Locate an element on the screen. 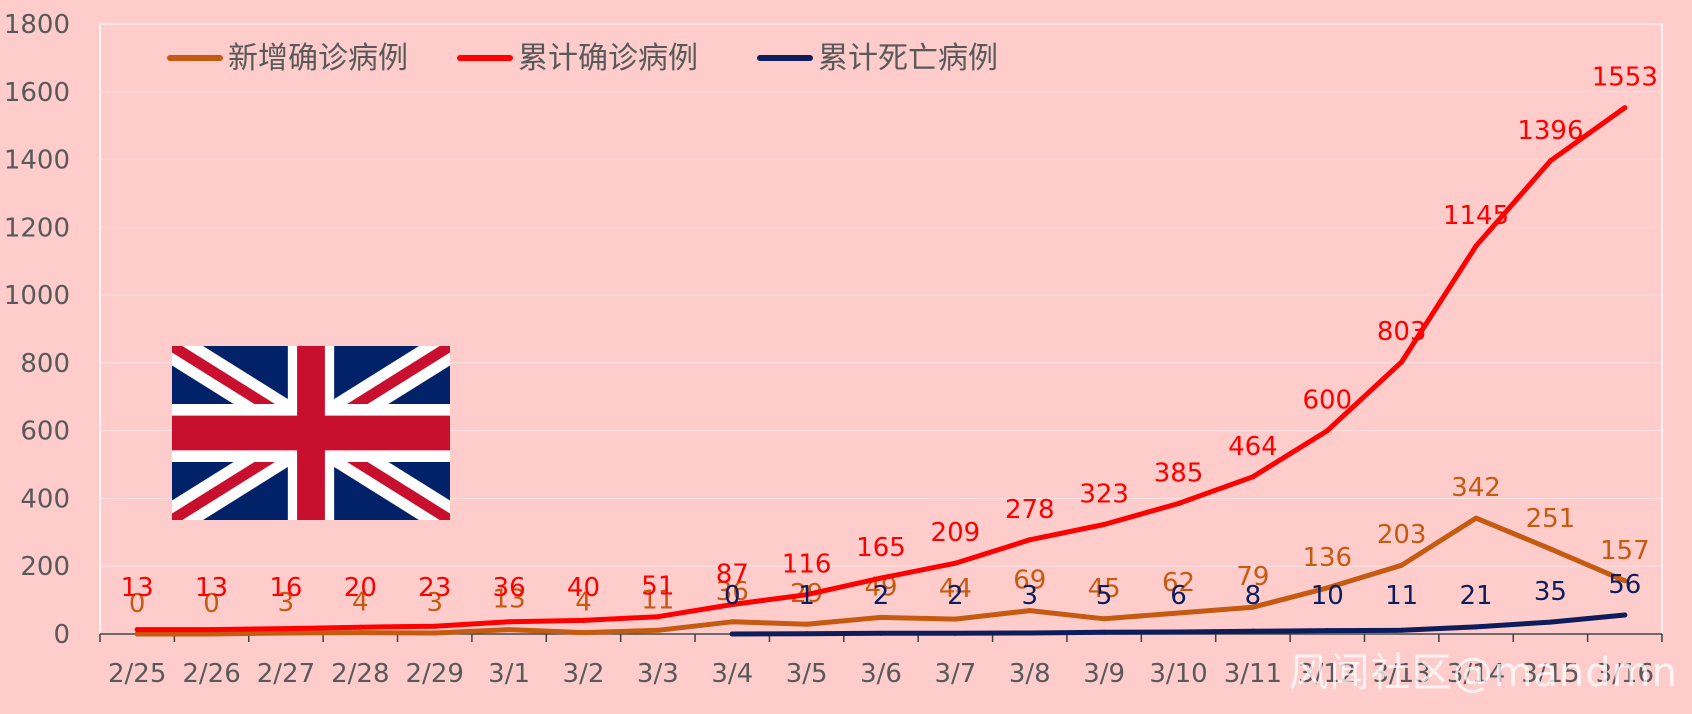 This screenshot has height=714, width=1692. y-tick-label: 1000 is located at coordinates (37, 296).